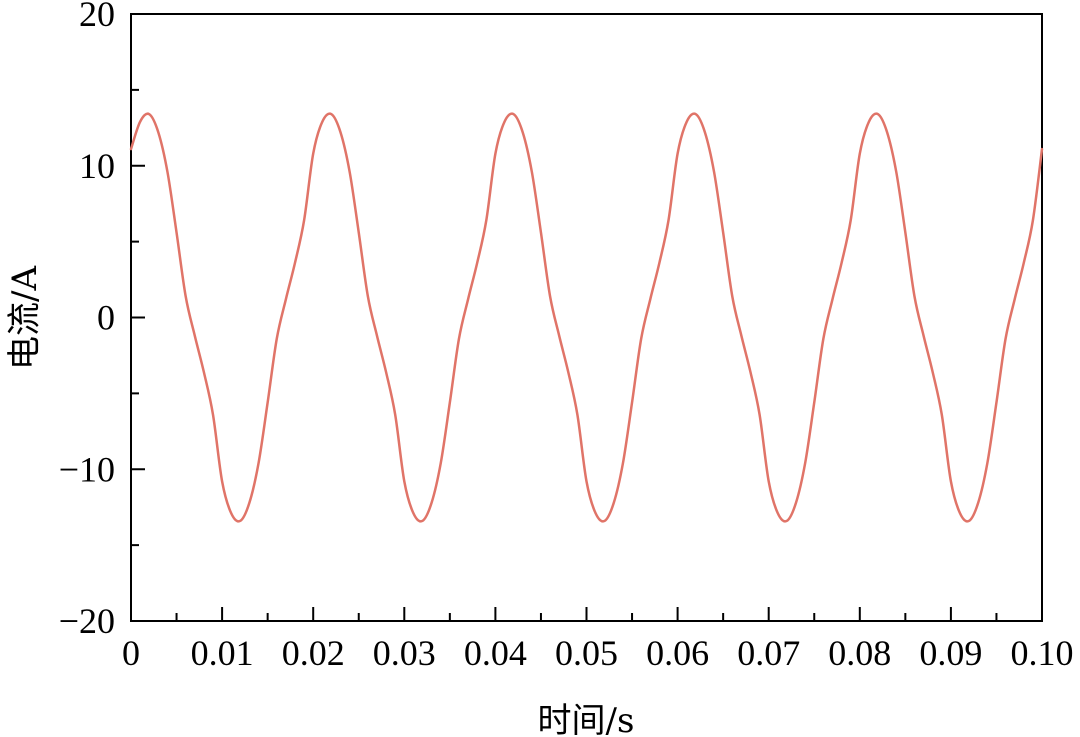 The image size is (1080, 737). What do you see at coordinates (859, 653) in the screenshot?
I see `x-tick-label: 0.08` at bounding box center [859, 653].